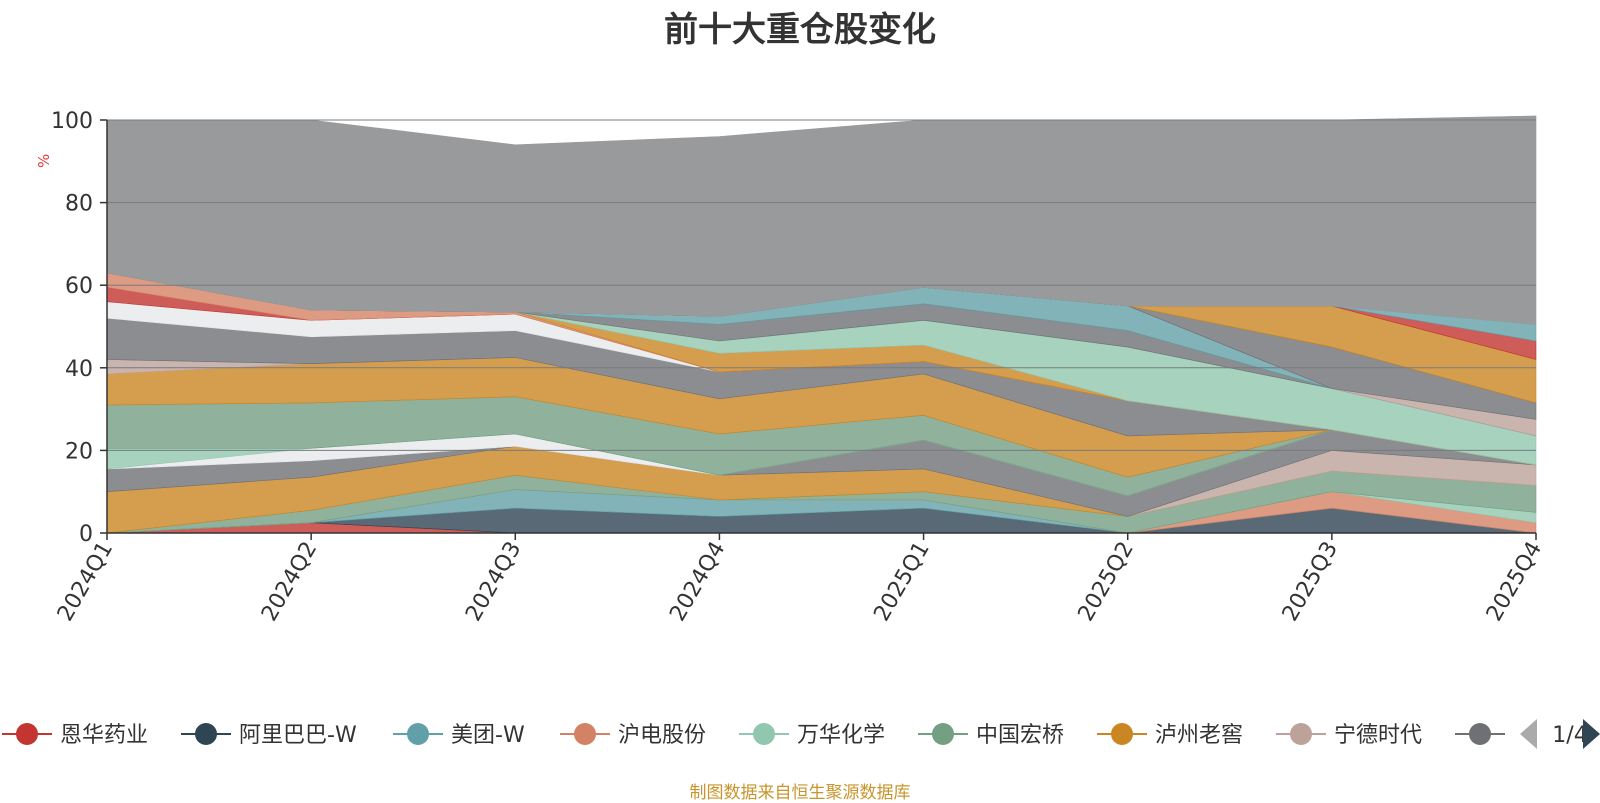 The width and height of the screenshot is (1600, 803). Describe the element at coordinates (298, 735) in the screenshot. I see `legend-label: 阿里巴巴-W` at that location.